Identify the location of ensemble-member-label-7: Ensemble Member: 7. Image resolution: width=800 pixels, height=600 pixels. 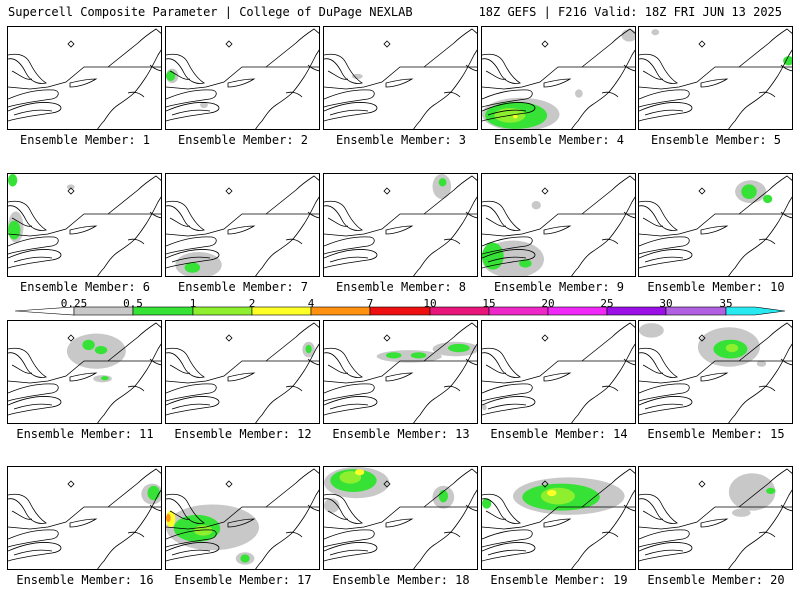
(243, 287).